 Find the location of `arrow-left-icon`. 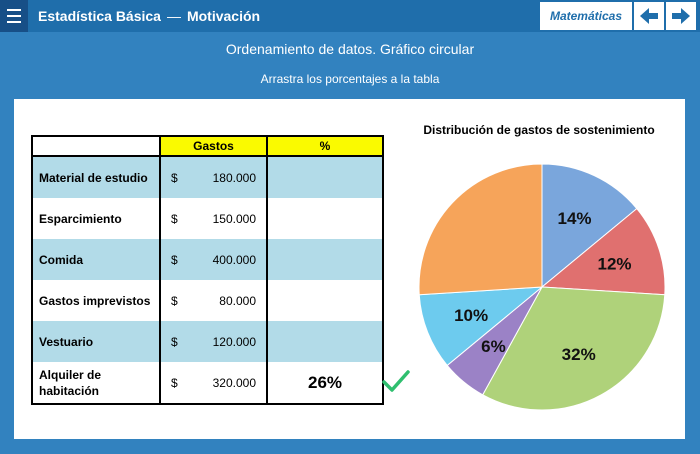

arrow-left-icon is located at coordinates (649, 16).